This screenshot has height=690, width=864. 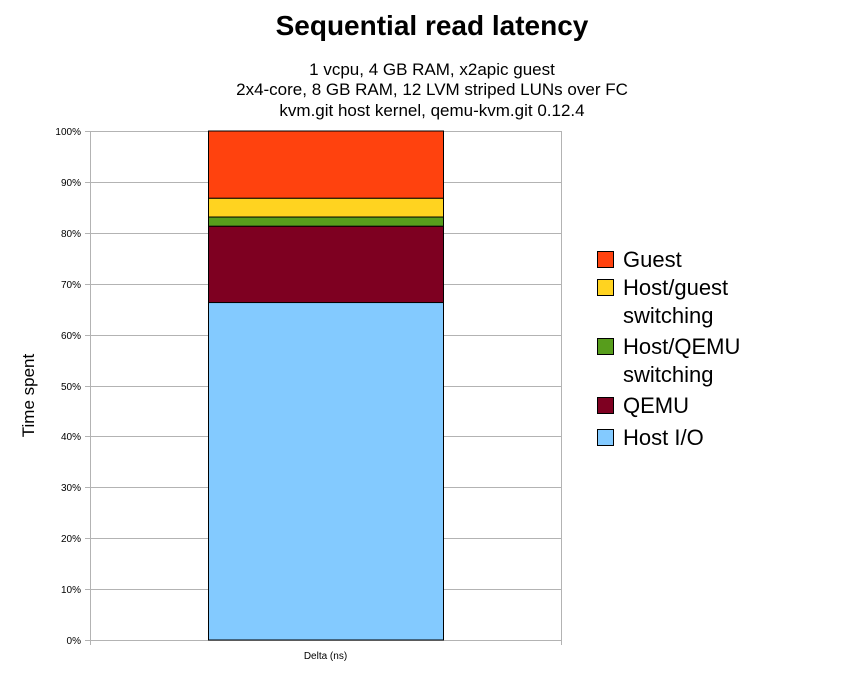 I want to click on chart-subtitle-line-1: 1 vcpu, 4 GB RAM, x2apic guest, so click(x=432, y=69).